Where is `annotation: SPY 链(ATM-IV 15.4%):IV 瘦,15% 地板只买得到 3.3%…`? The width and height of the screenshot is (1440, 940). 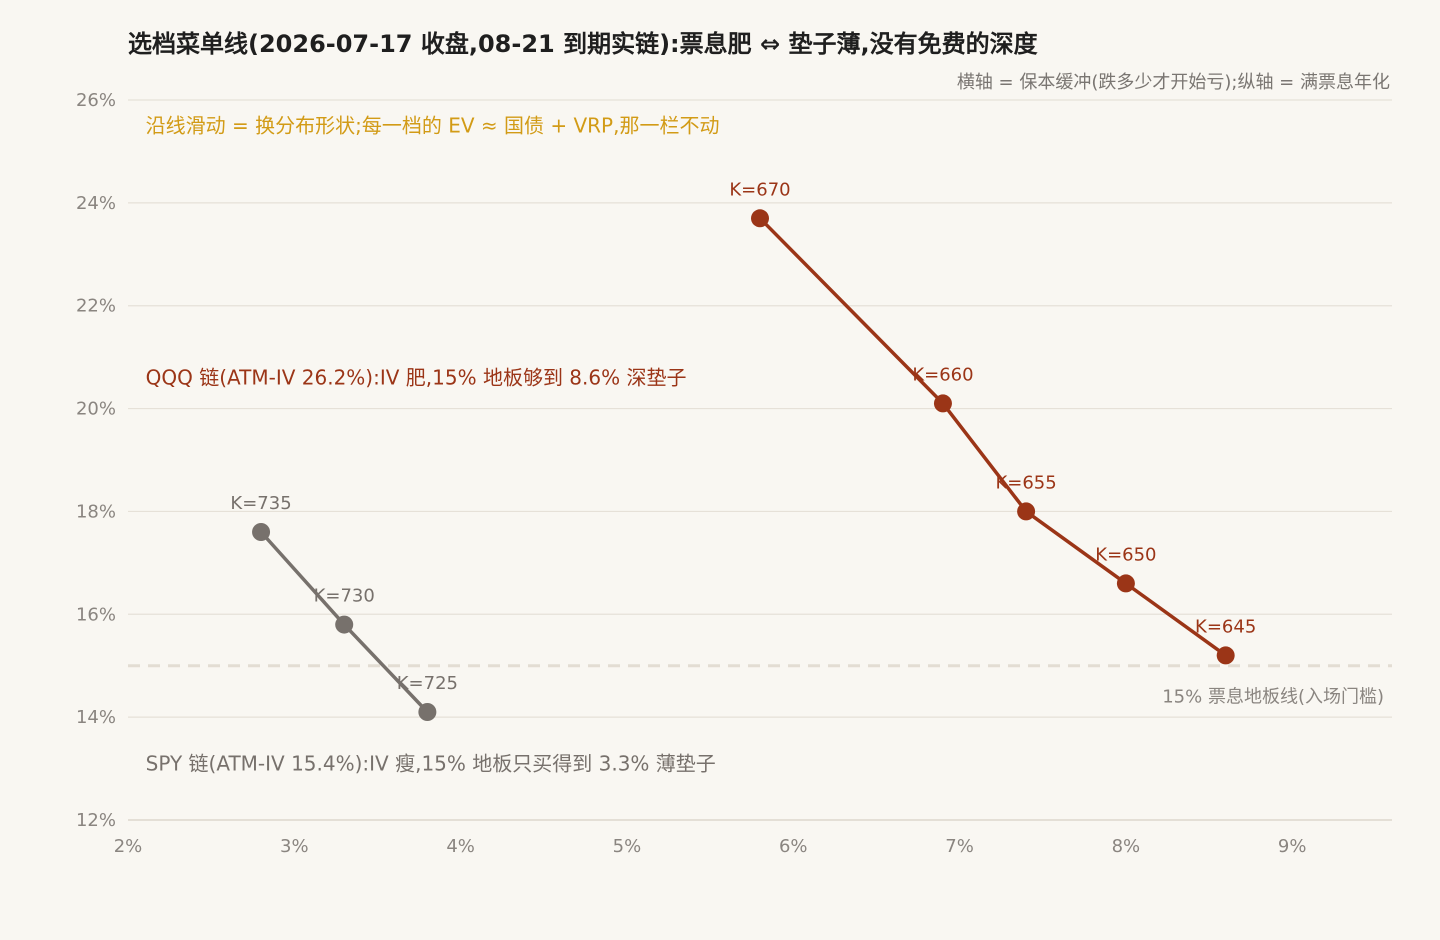
annotation: SPY 链(ATM-IV 15.4%):IV 瘦,15% 地板只买得到 3.3%… is located at coordinates (431, 763).